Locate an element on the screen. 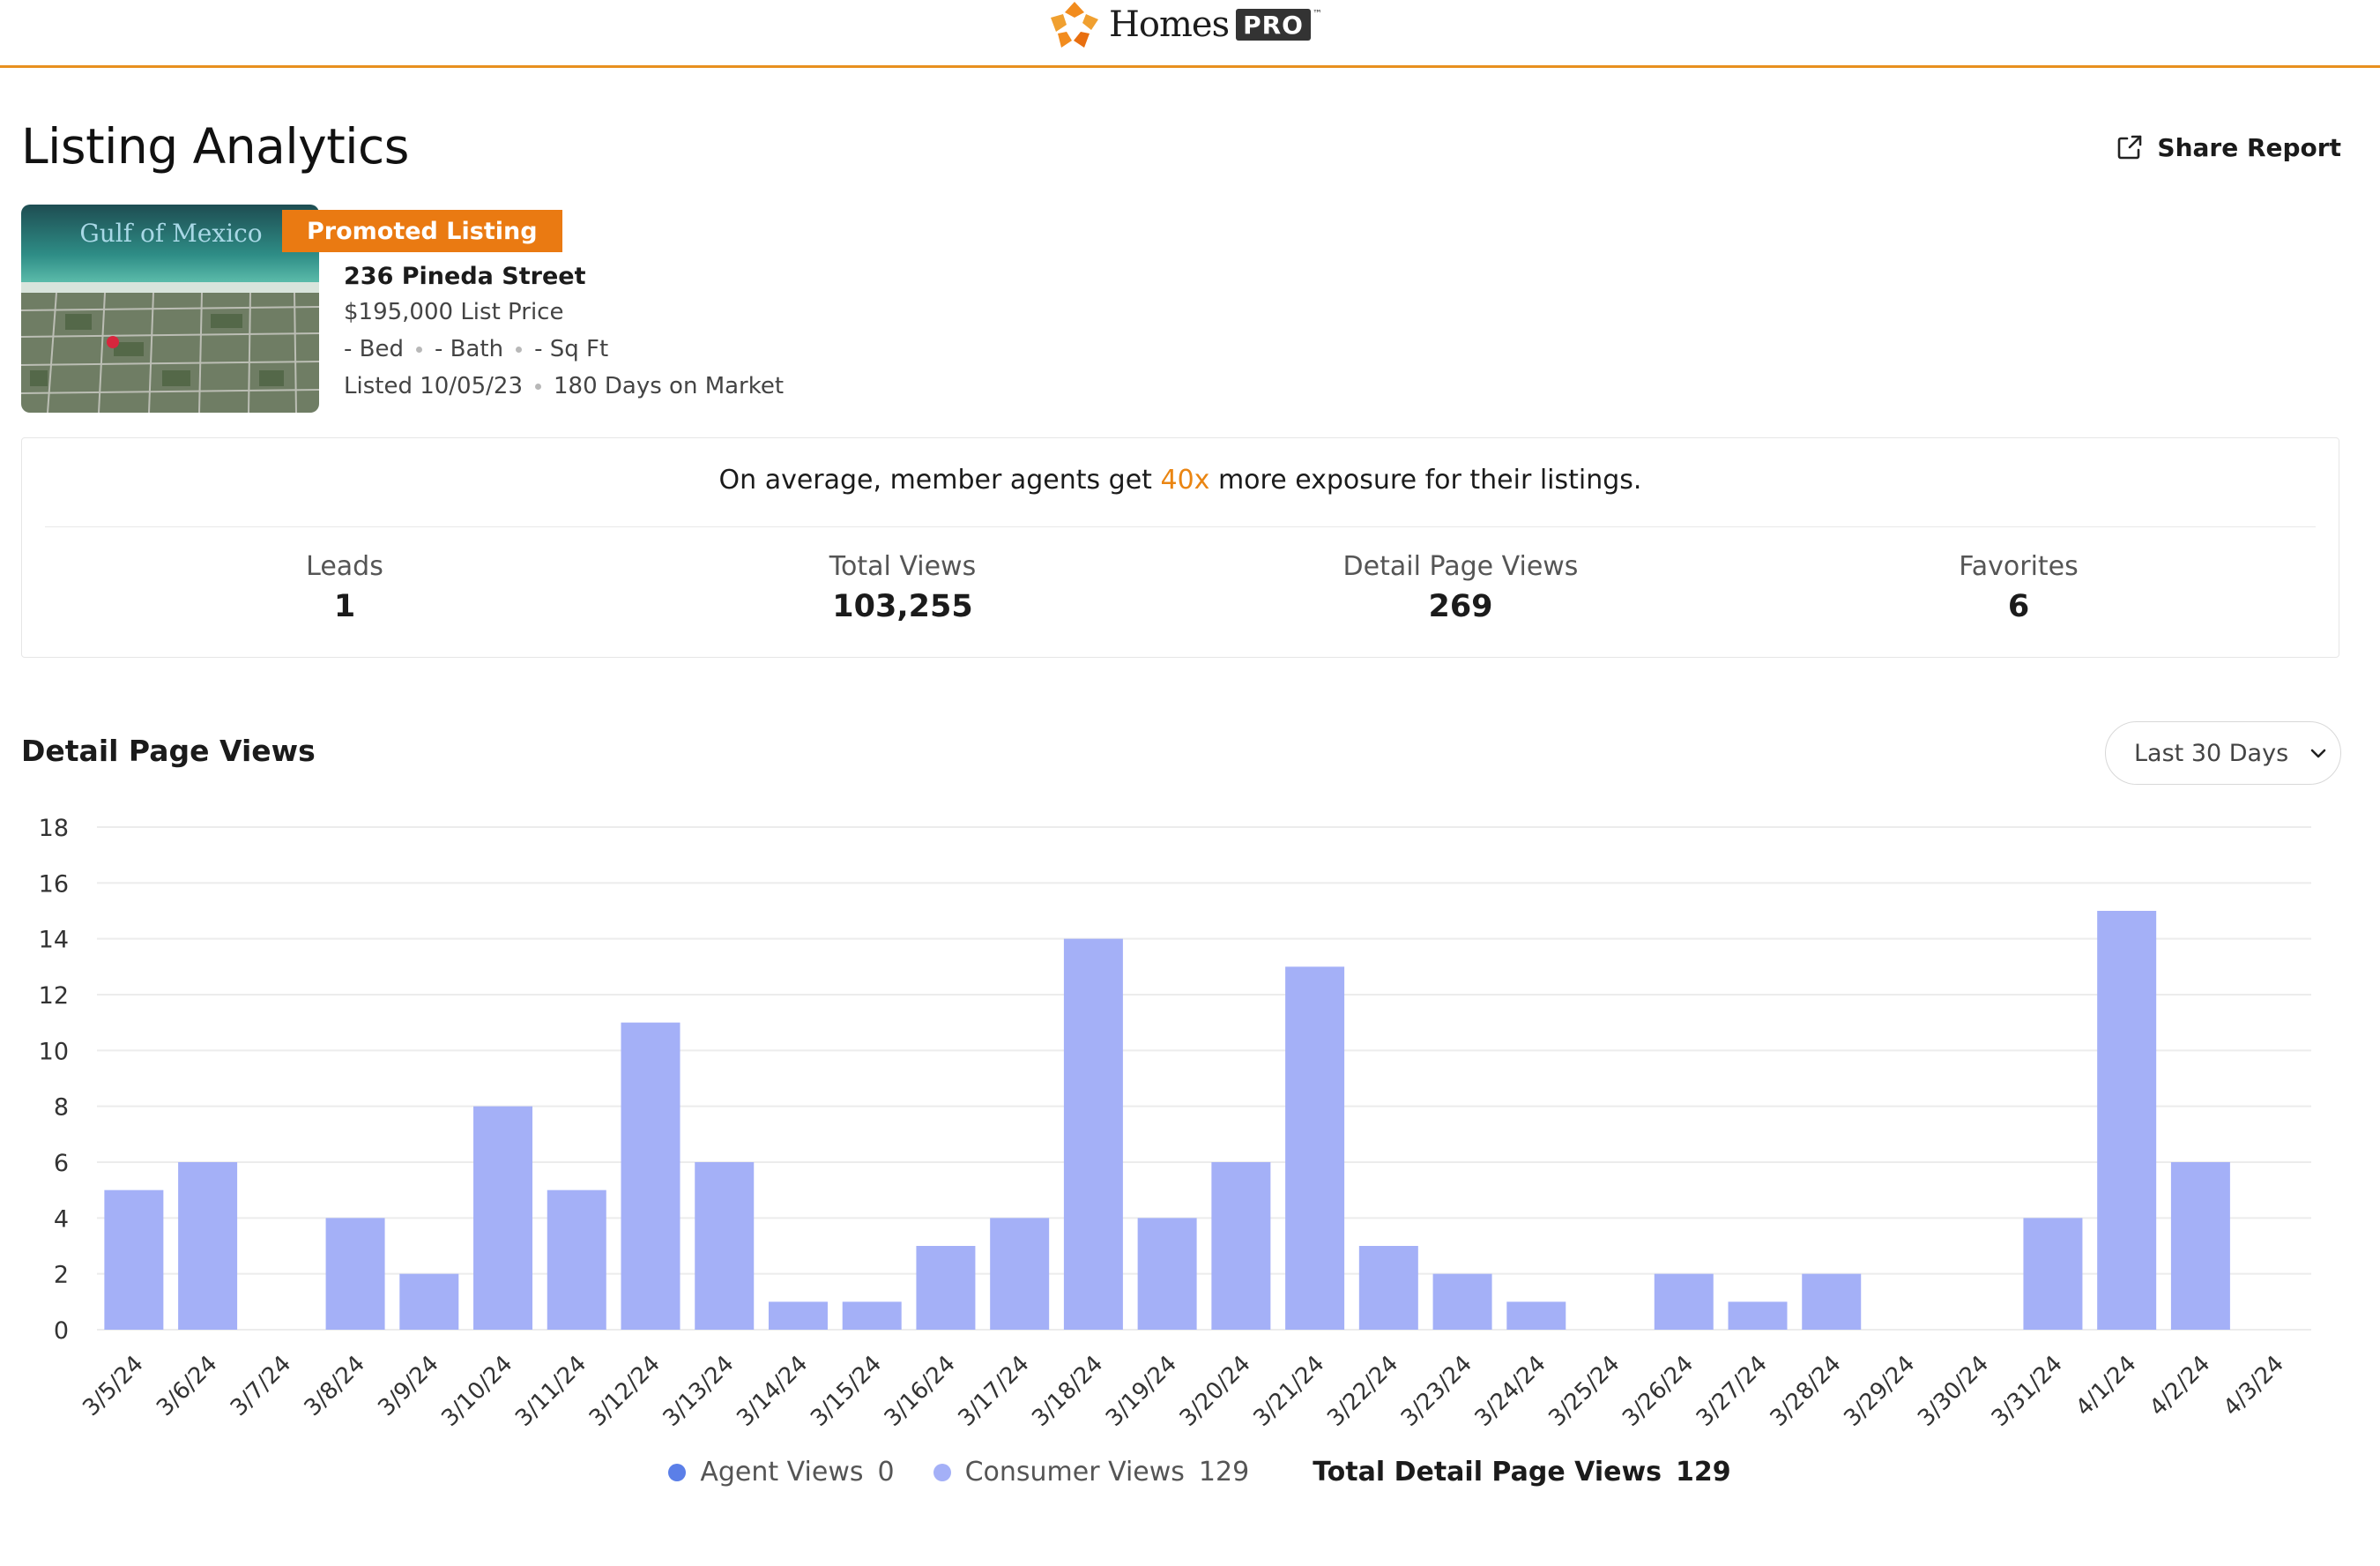 This screenshot has height=1566, width=2380. legend-value: 0 is located at coordinates (886, 1472).